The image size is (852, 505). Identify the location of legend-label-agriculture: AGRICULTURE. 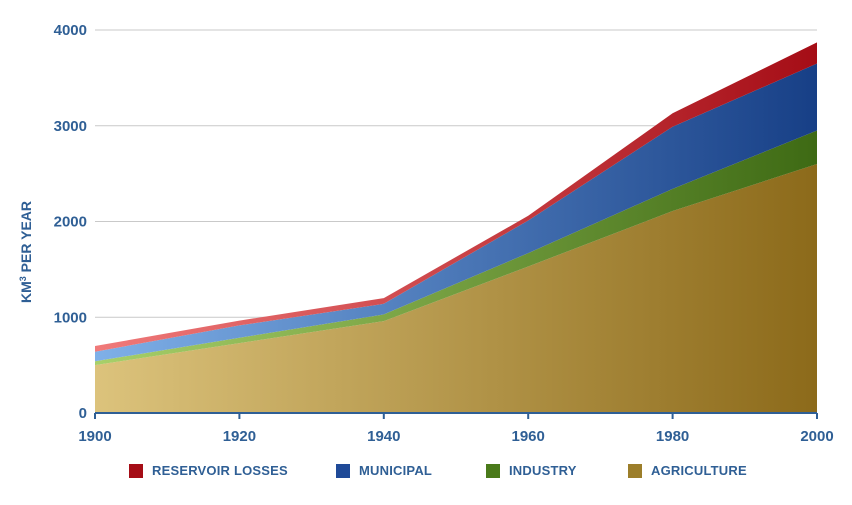
(699, 470).